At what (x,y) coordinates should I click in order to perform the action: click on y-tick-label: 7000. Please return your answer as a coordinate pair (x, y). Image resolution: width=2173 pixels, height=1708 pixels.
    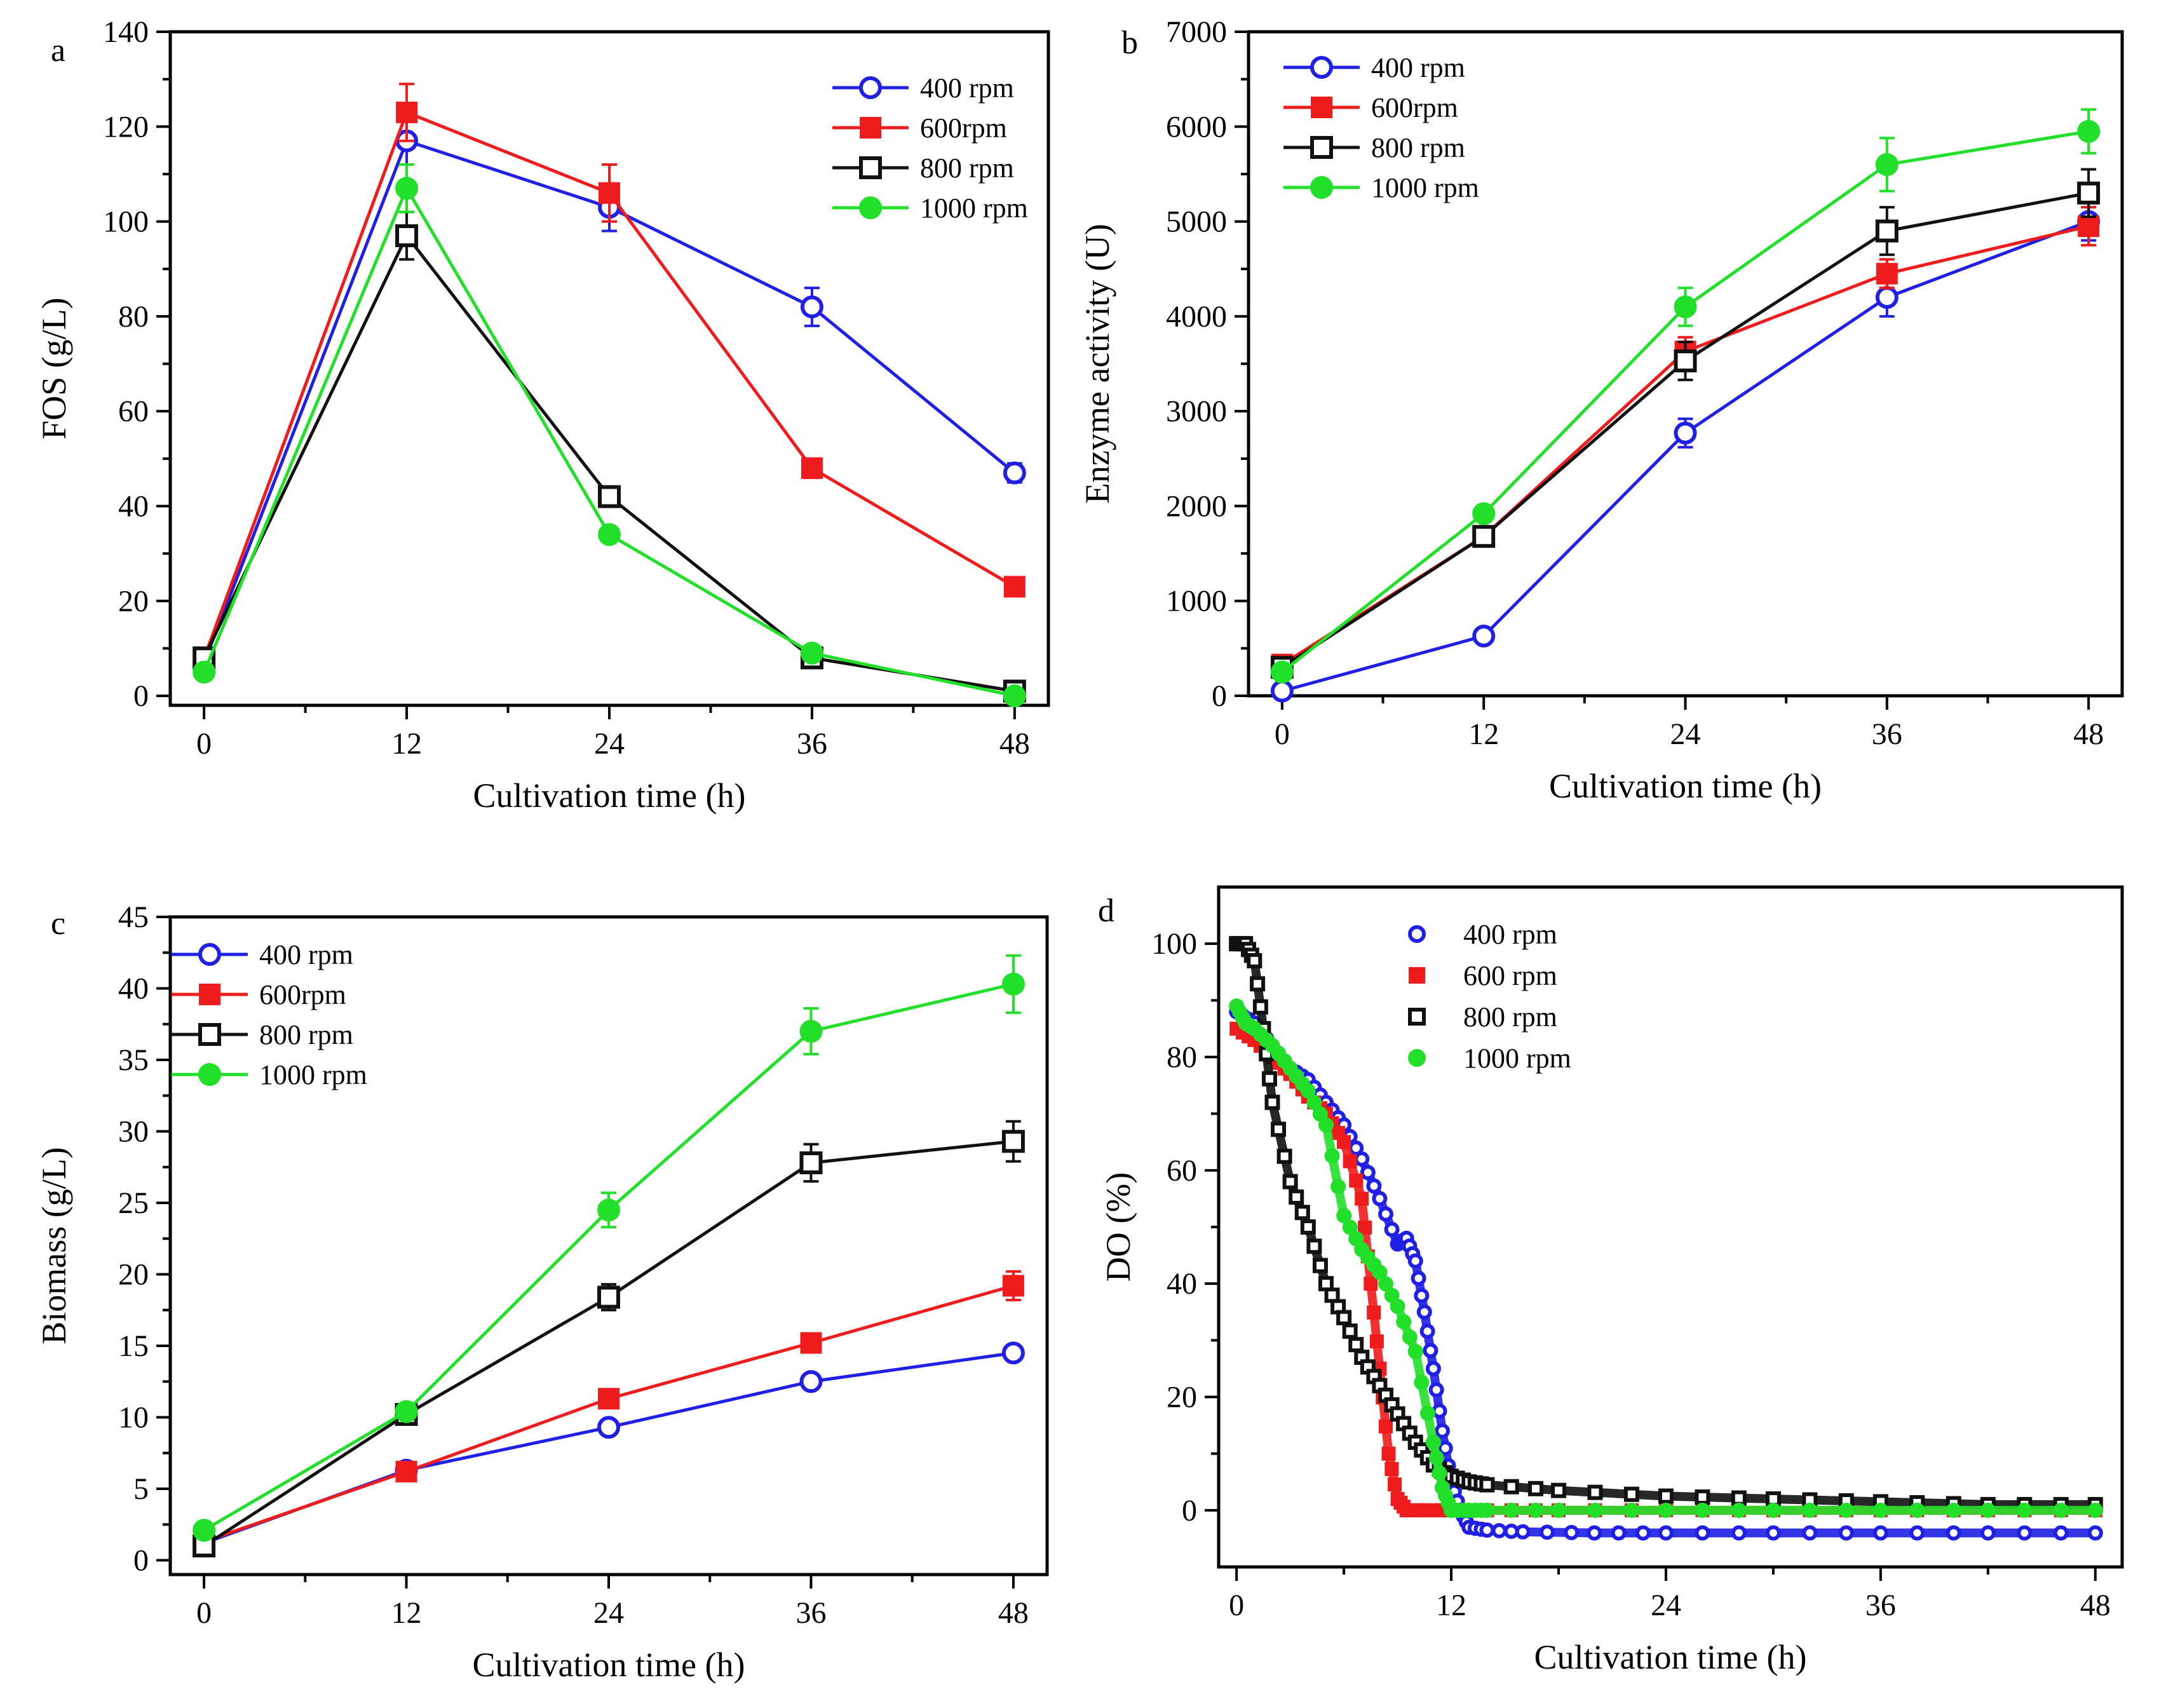
    Looking at the image, I should click on (1197, 32).